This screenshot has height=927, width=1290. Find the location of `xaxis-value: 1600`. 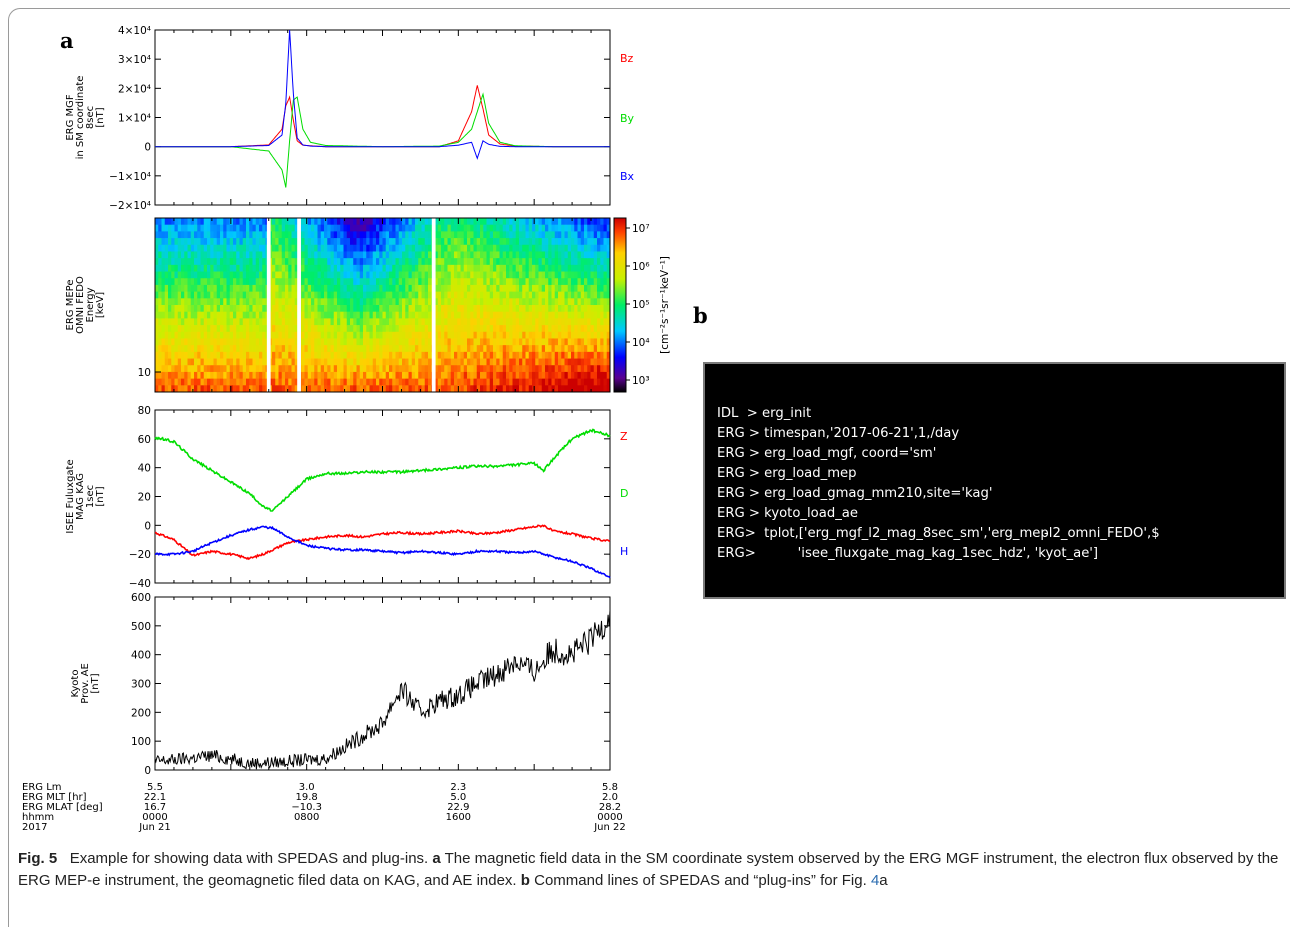

xaxis-value: 1600 is located at coordinates (458, 817).